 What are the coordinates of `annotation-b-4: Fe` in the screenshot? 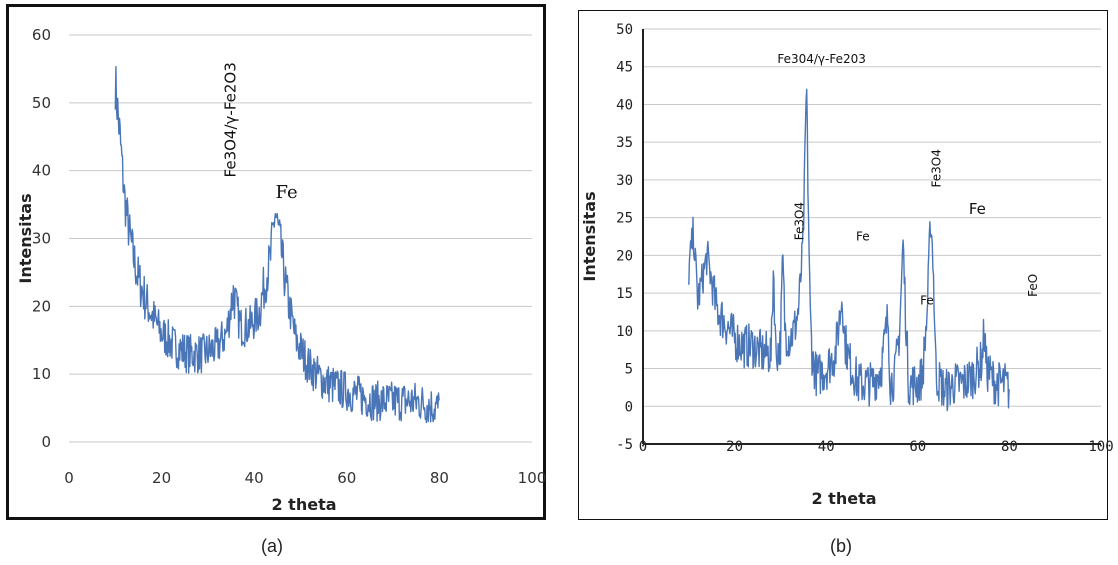 It's located at (977, 209).